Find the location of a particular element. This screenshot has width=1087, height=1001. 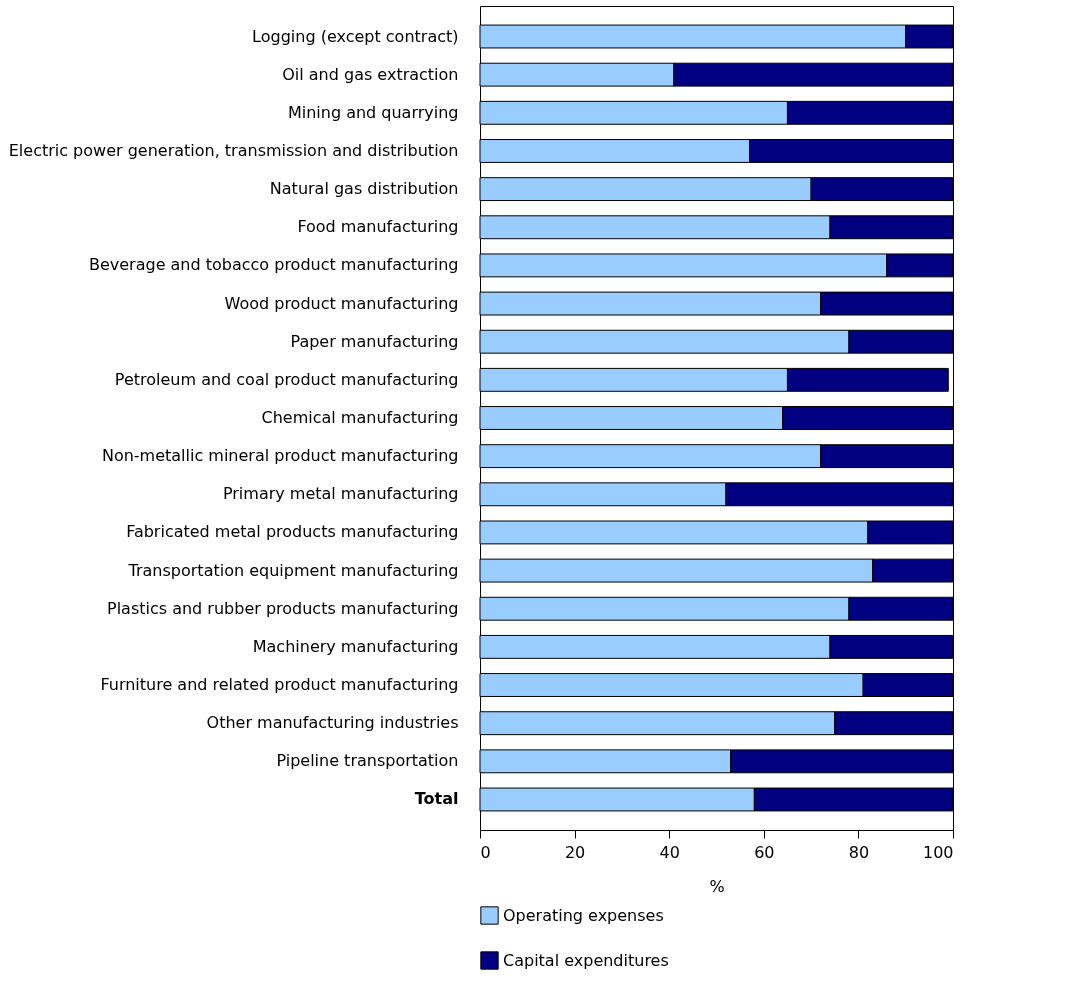

y-tick-label: Electric power generation, transmission and distribution is located at coordinates (233, 150).